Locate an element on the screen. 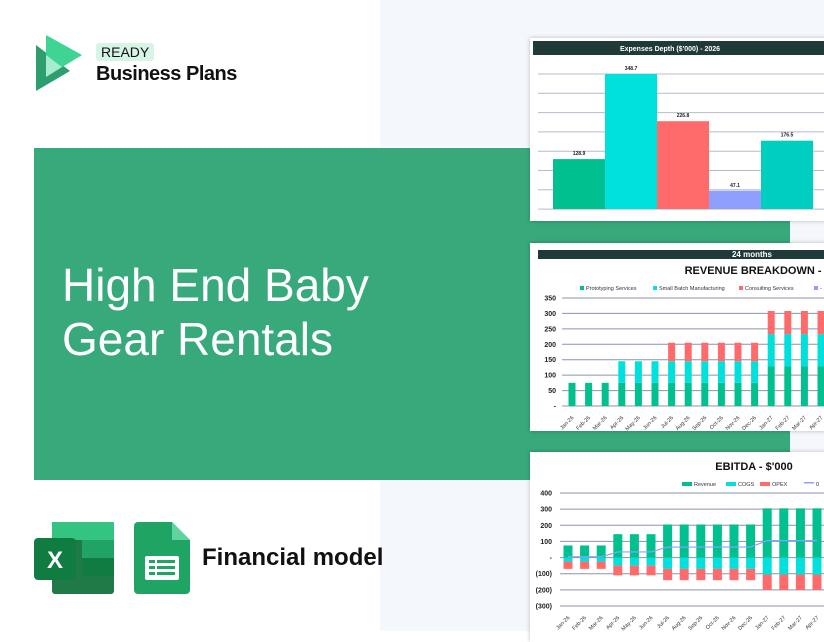 Image resolution: width=824 pixels, height=642 pixels. legend-label: Prototyping Services is located at coordinates (611, 289).